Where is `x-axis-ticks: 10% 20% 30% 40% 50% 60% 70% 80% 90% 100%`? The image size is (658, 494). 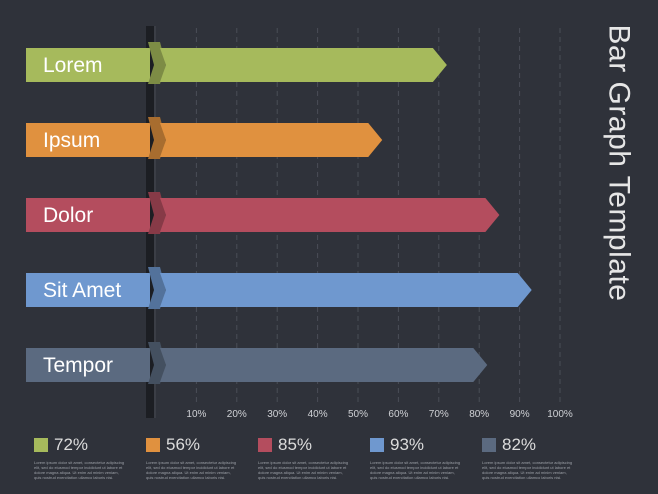
x-axis-ticks: 10% 20% 30% 40% 50% 60% 70% 80% 90% 100% is located at coordinates (379, 414).